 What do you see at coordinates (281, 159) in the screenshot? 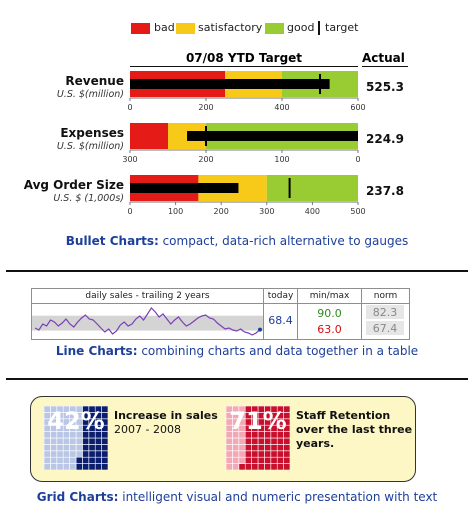
I see `bullet-tick-label: 100` at bounding box center [281, 159].